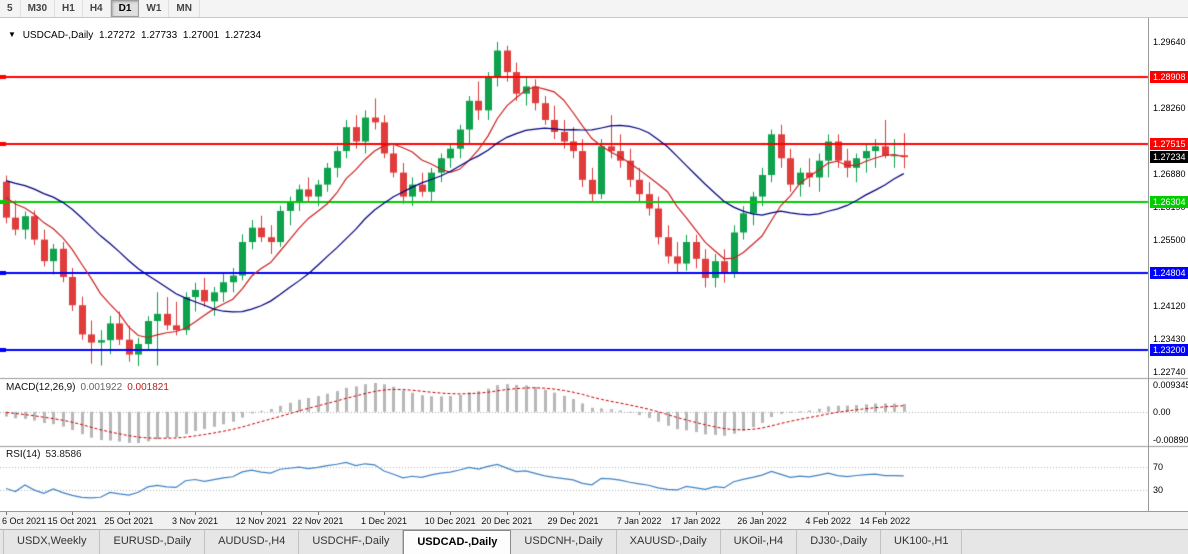  What do you see at coordinates (63, 454) in the screenshot?
I see `rsi-value: 53.8586` at bounding box center [63, 454].